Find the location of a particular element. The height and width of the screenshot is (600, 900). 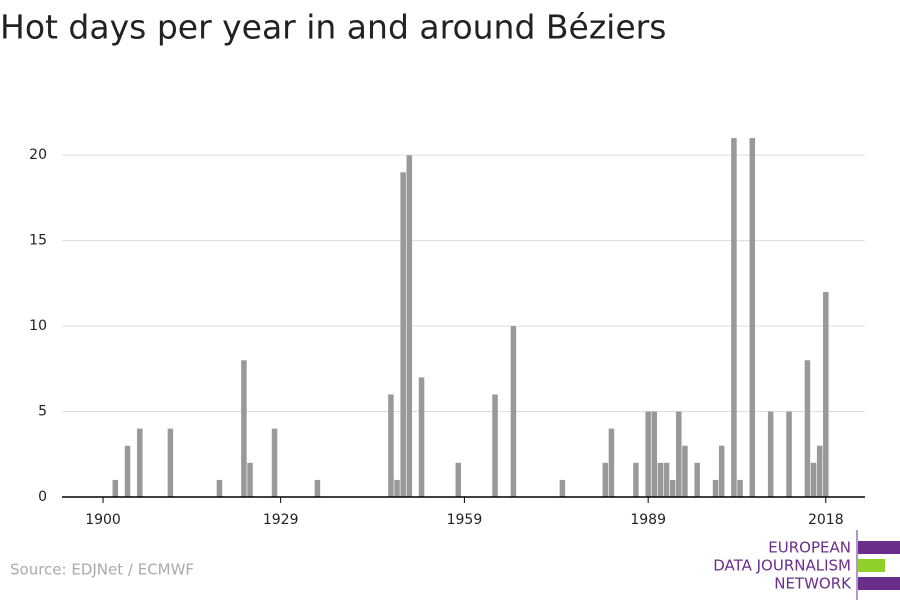

x-tick-label: 1959 is located at coordinates (465, 520).